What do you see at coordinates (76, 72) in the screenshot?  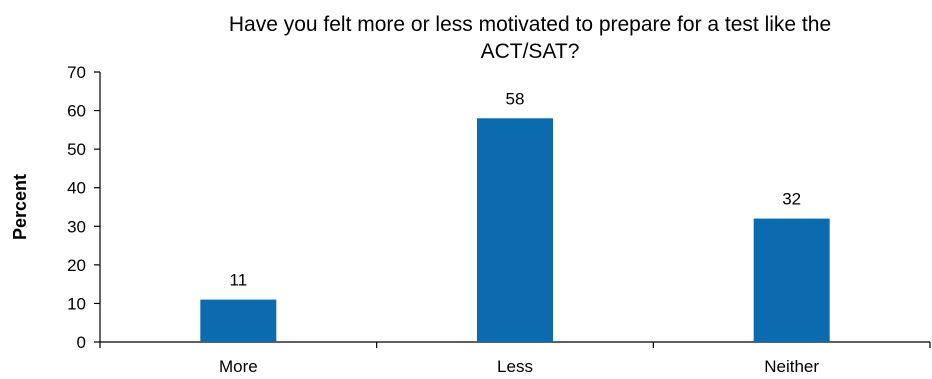 I see `y-tick-label: 70` at bounding box center [76, 72].